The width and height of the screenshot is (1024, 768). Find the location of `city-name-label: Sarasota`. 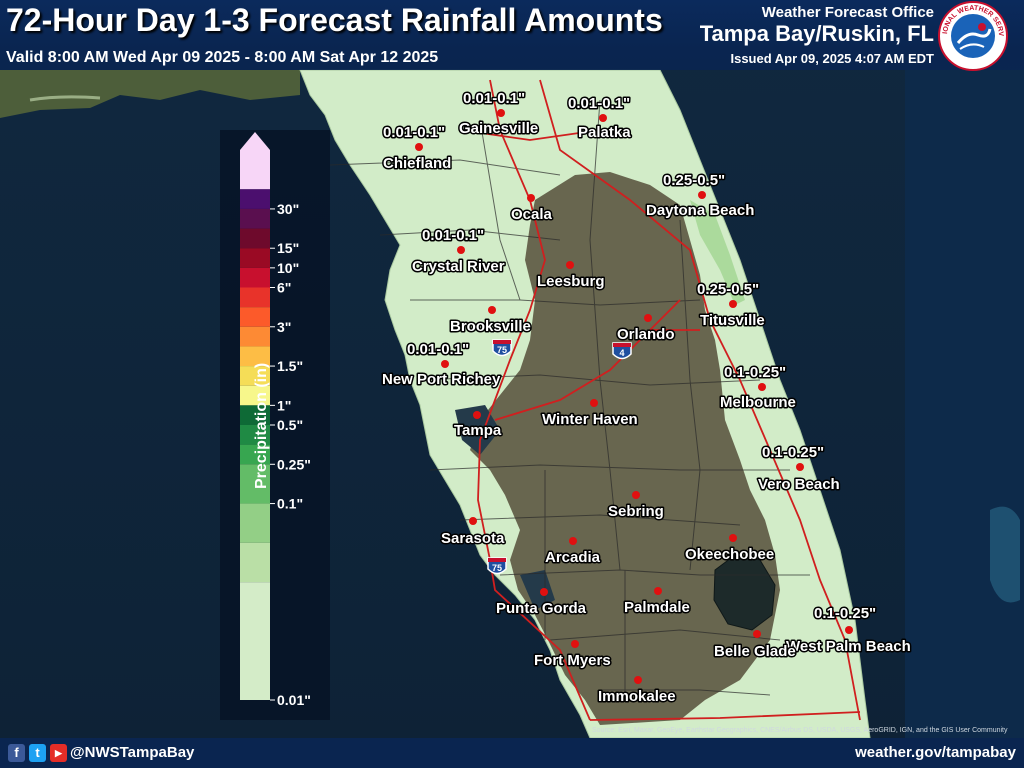

city-name-label: Sarasota is located at coordinates (473, 538).